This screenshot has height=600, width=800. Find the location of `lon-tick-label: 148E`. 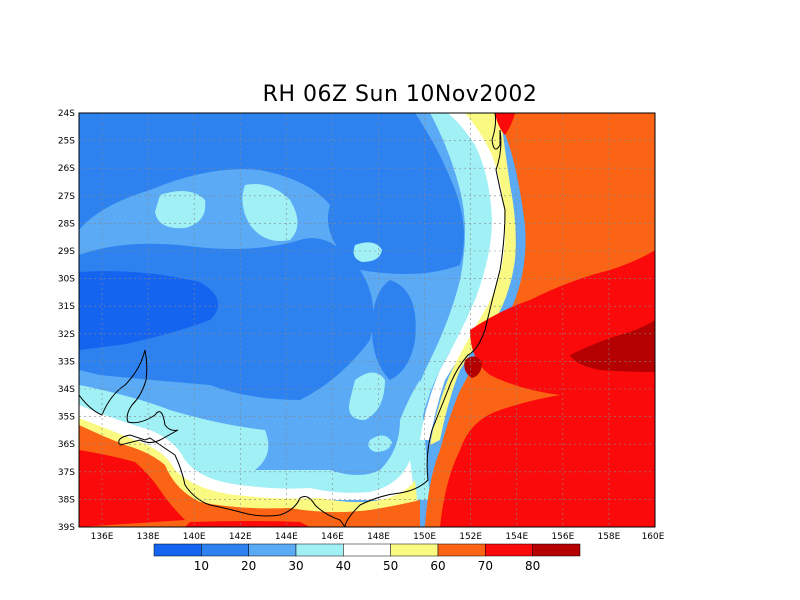

lon-tick-label: 148E is located at coordinates (378, 537).